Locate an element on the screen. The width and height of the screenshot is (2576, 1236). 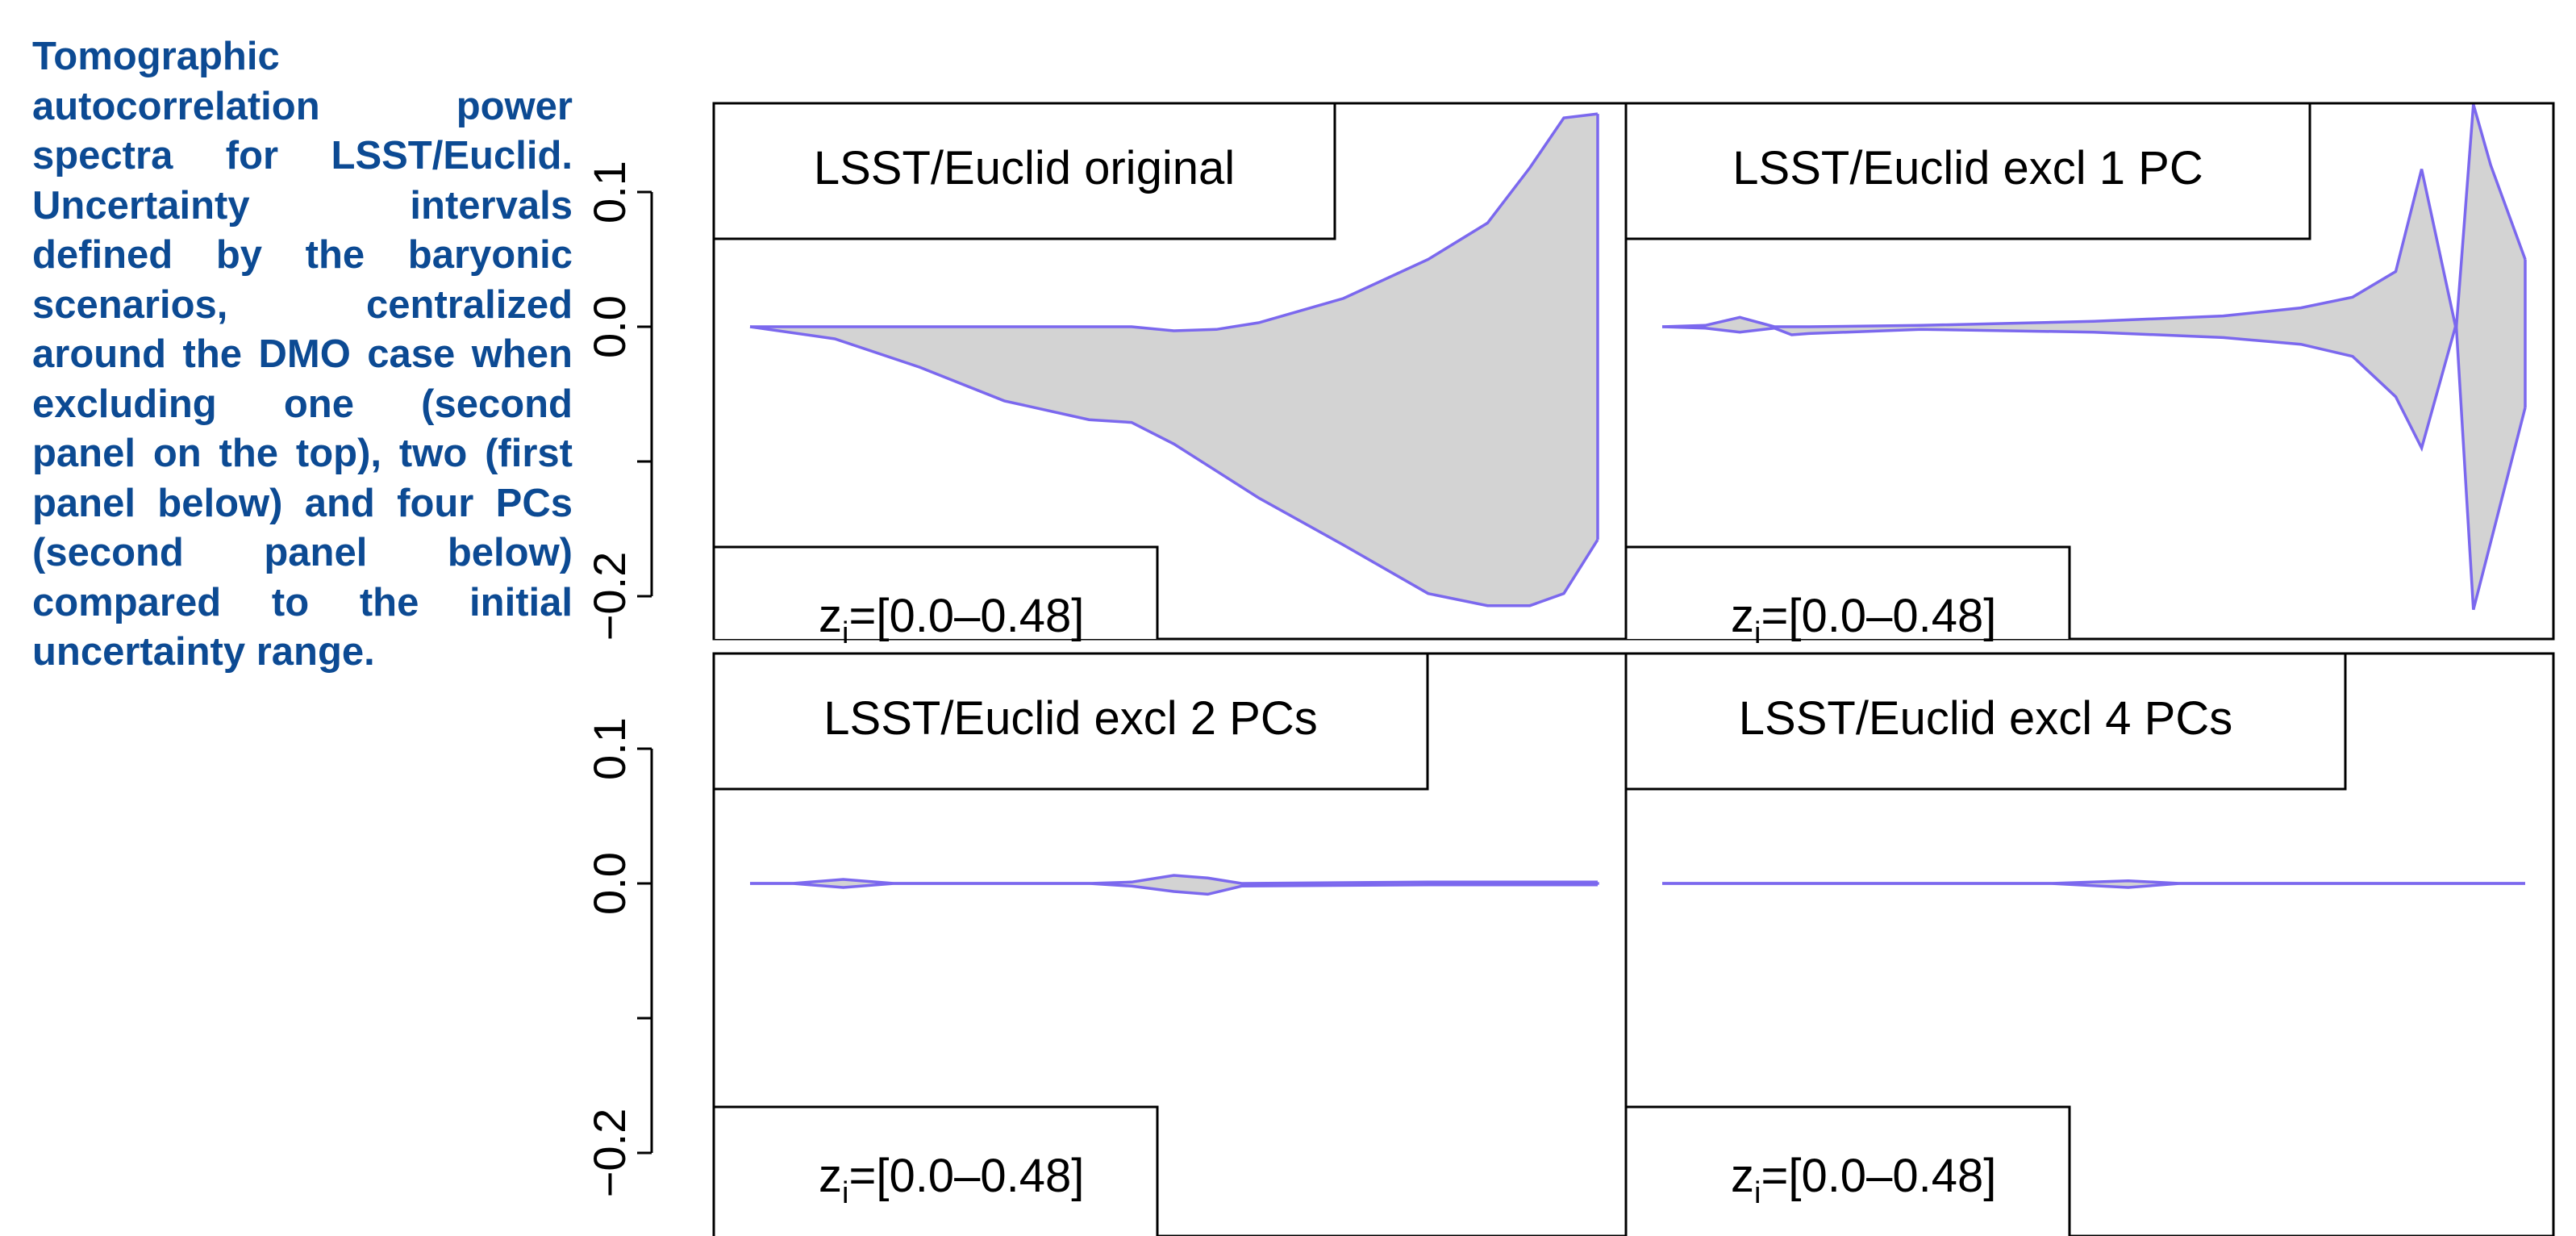
y-axes: −0.2 0.0 0.1 −0.2 0.0 0.1 is located at coordinates (618, 680).